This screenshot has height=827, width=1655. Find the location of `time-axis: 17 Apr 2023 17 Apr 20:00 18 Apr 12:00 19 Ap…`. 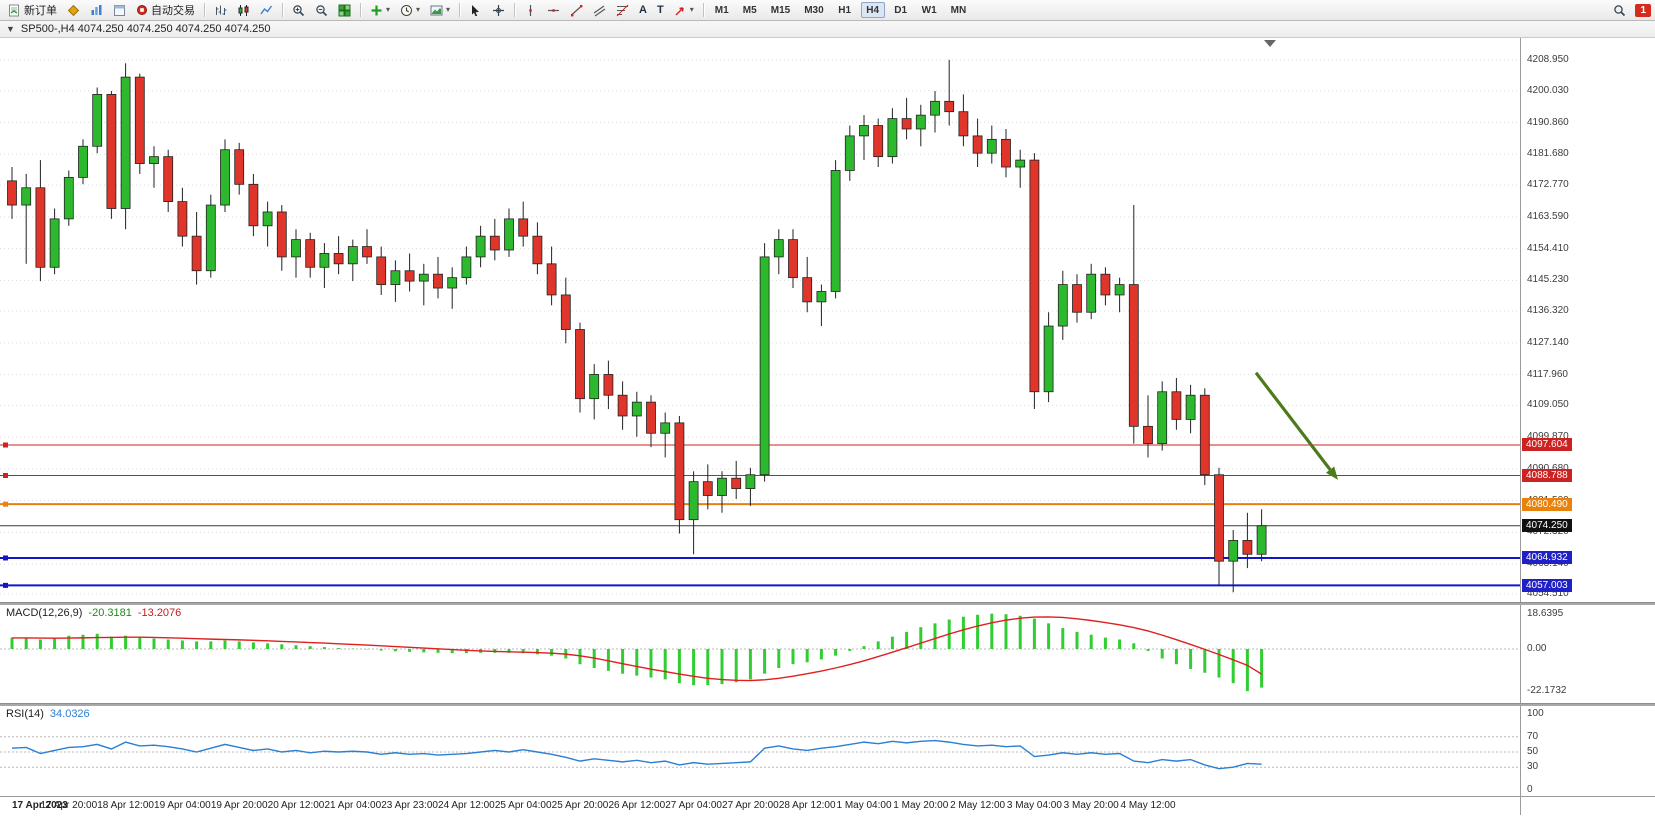

time-axis: 17 Apr 2023 17 Apr 20:00 18 Apr 12:00 19 Ap… is located at coordinates (760, 806).